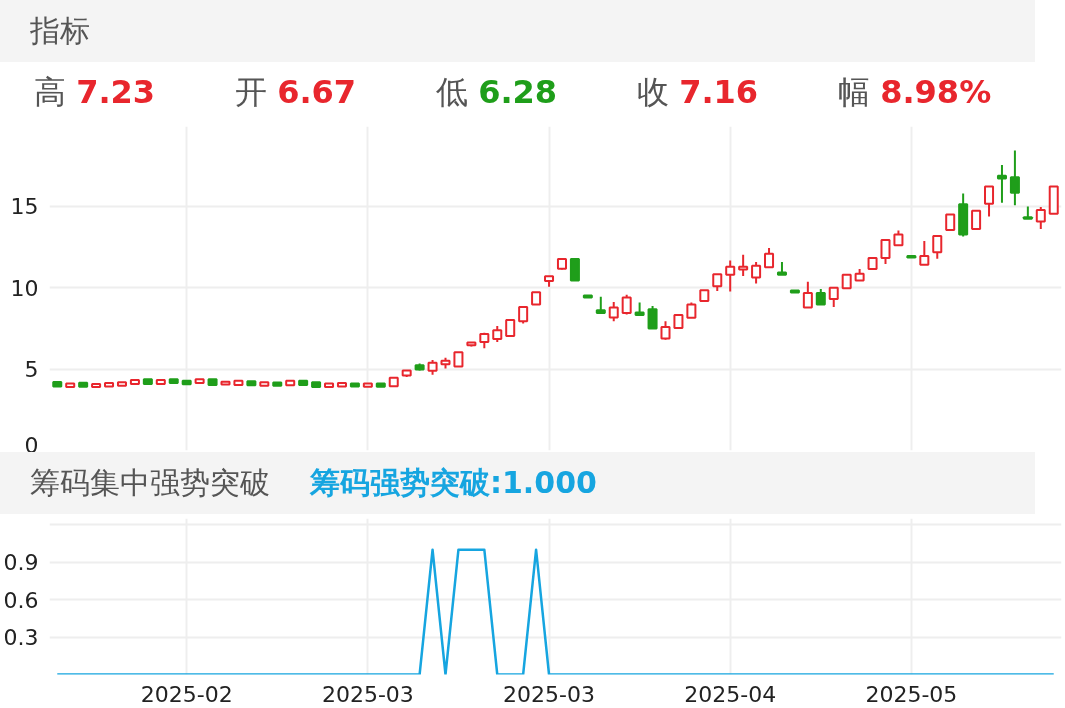  I want to click on text: 收 7.16, so click(698, 92).